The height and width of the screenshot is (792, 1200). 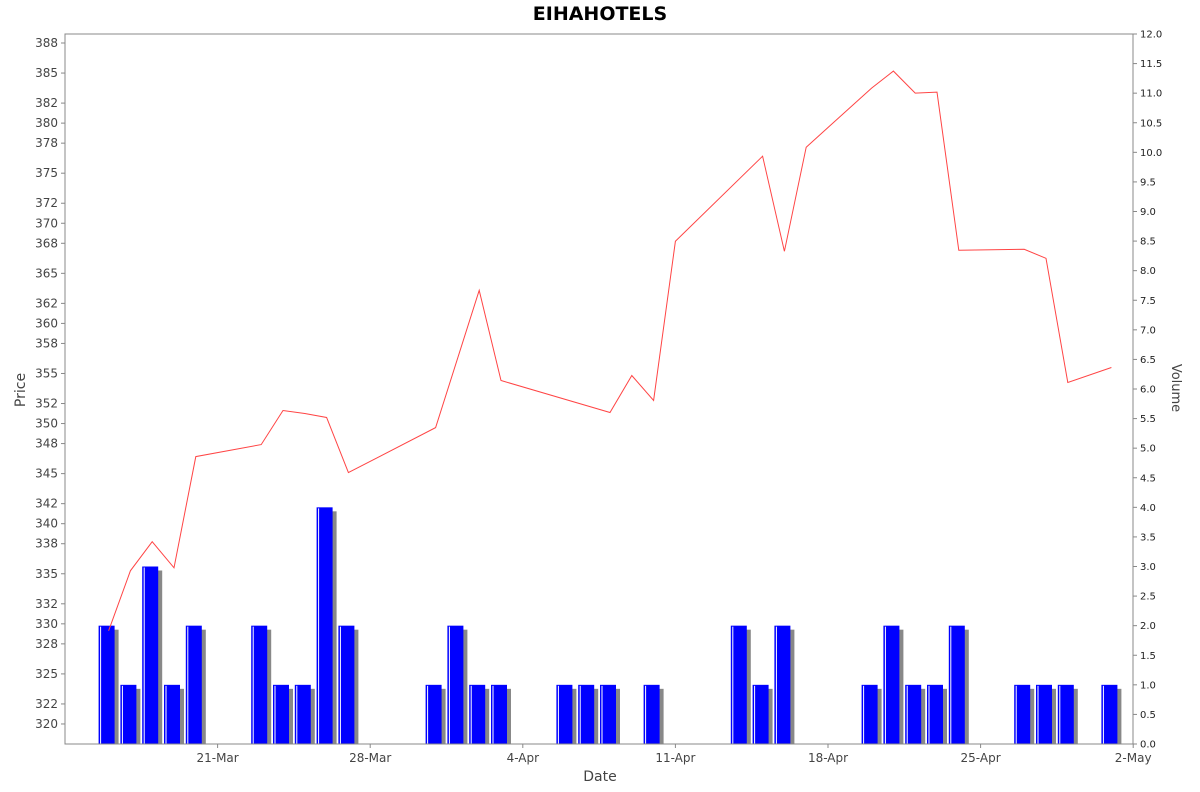 I want to click on chart-title: EIHAHOTELS, so click(x=600, y=14).